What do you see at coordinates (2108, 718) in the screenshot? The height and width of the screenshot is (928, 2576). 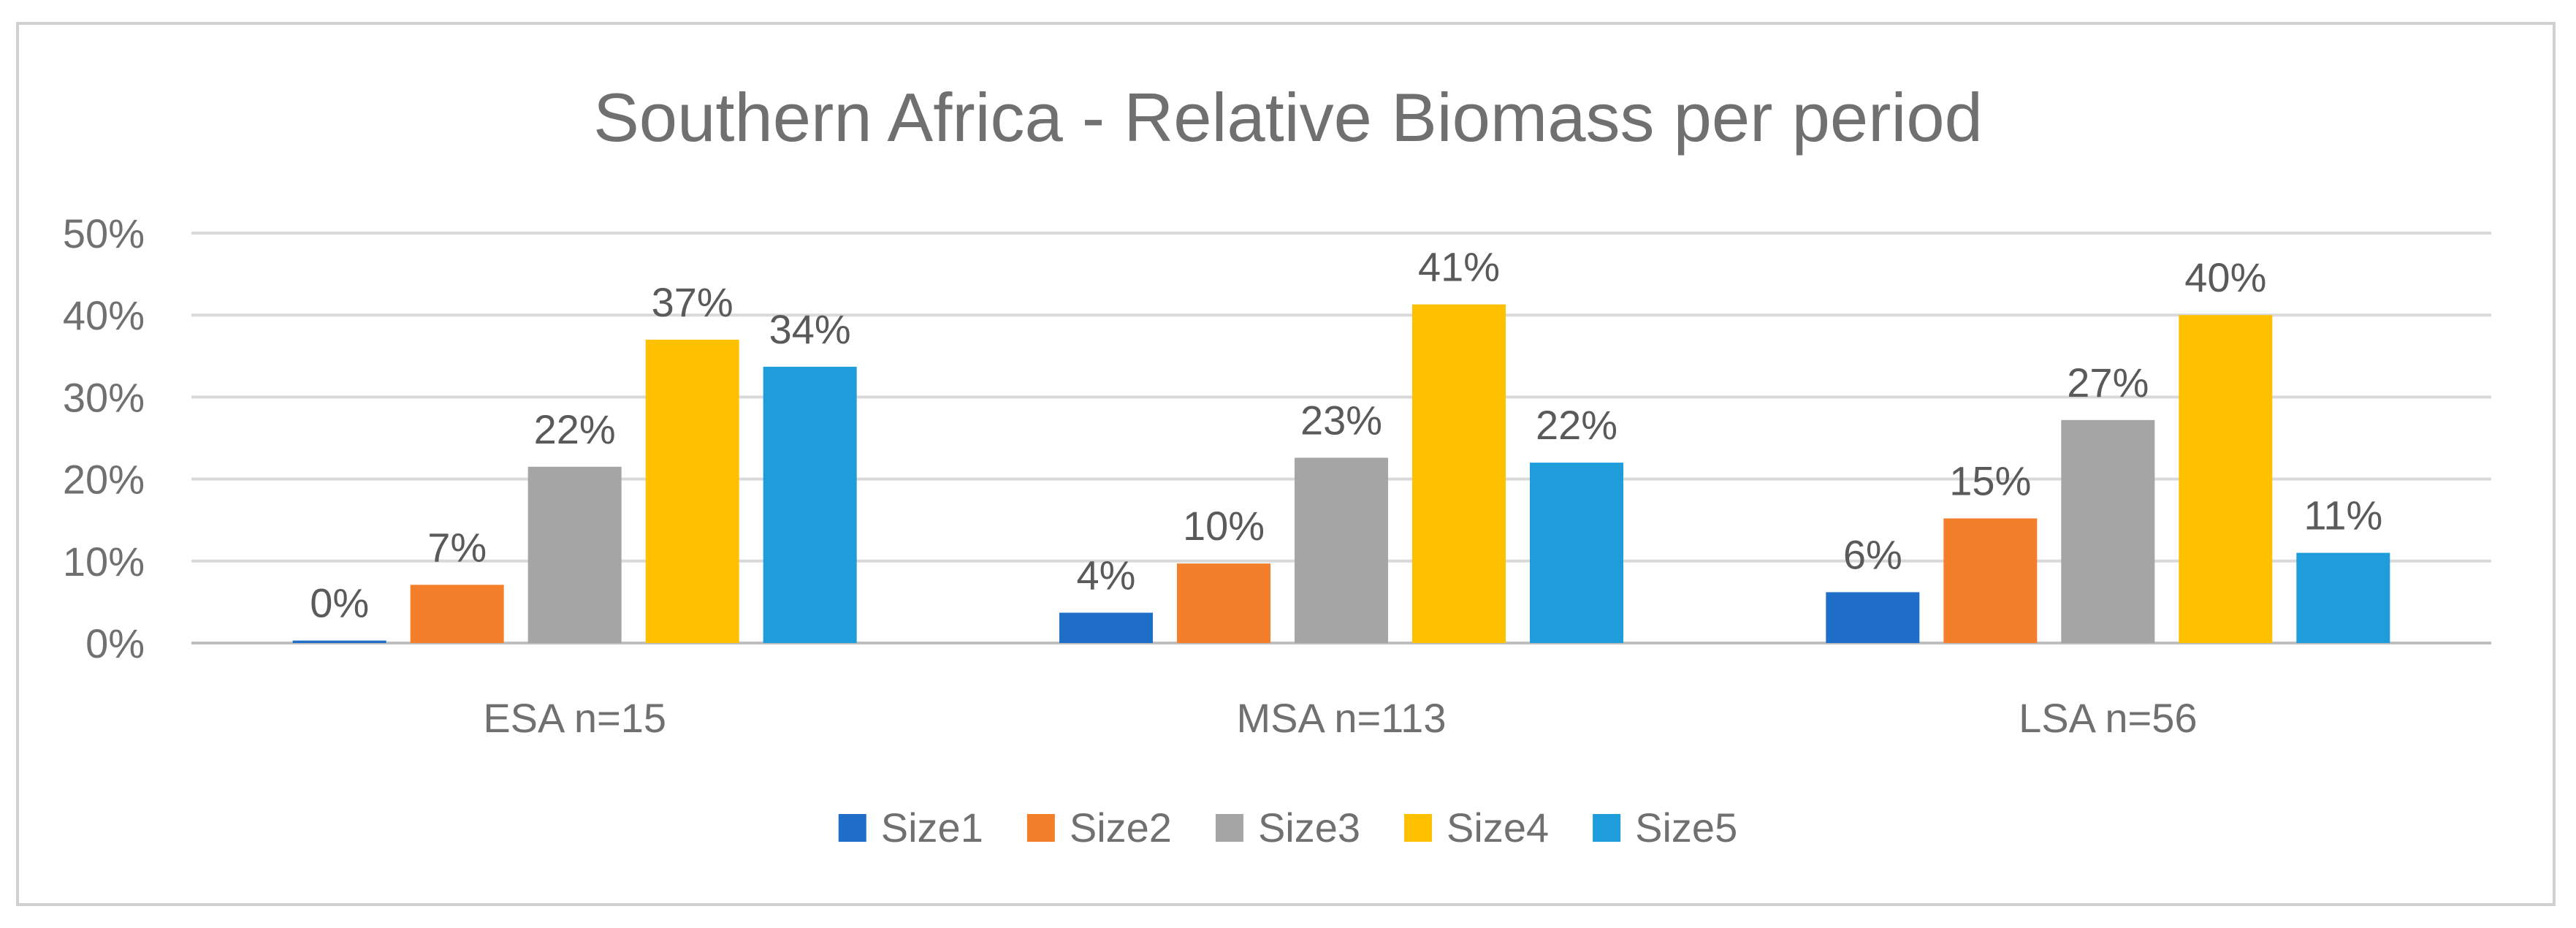 I see `category-label: LSA n=56` at bounding box center [2108, 718].